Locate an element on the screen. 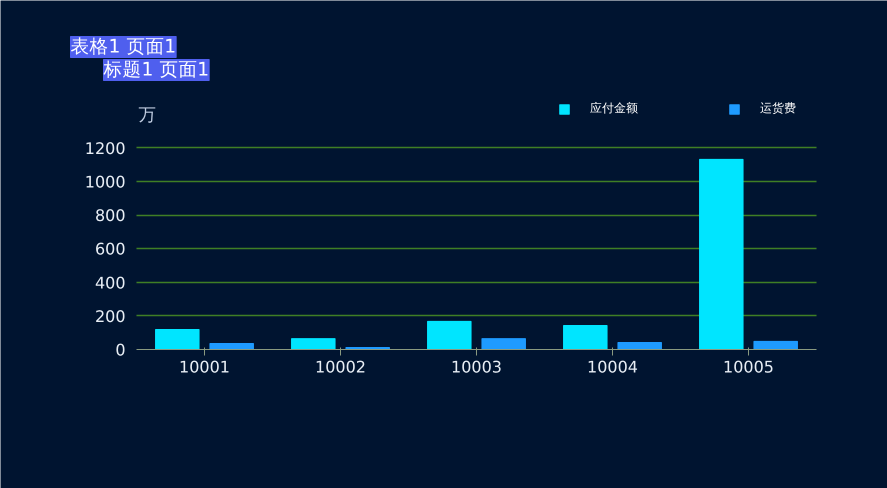 The width and height of the screenshot is (887, 488). x-tick-label: 10005 is located at coordinates (748, 367).